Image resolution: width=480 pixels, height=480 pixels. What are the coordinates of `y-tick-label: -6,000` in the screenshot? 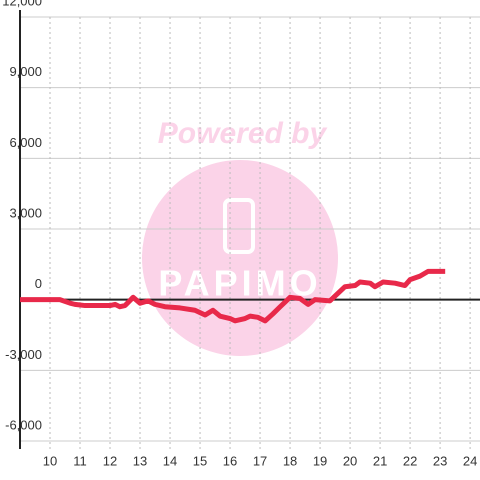 It's located at (23, 424).